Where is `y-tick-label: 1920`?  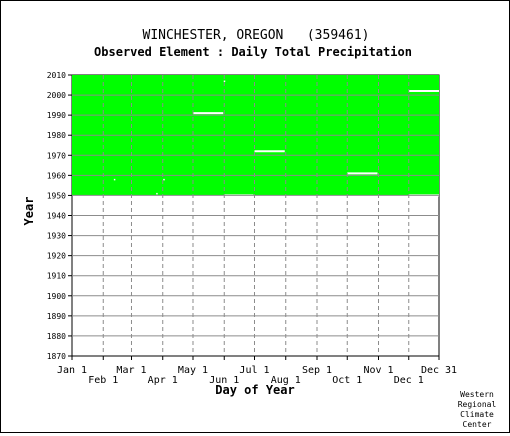
y-tick-label: 1920 is located at coordinates (56, 256).